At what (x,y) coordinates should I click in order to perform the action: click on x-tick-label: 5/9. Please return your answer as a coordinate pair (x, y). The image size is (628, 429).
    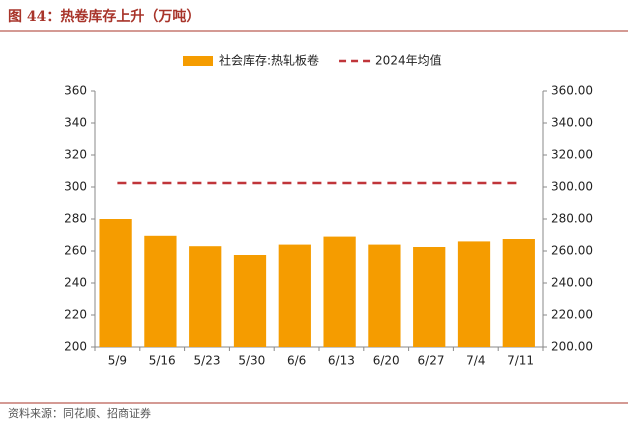
    Looking at the image, I should click on (117, 361).